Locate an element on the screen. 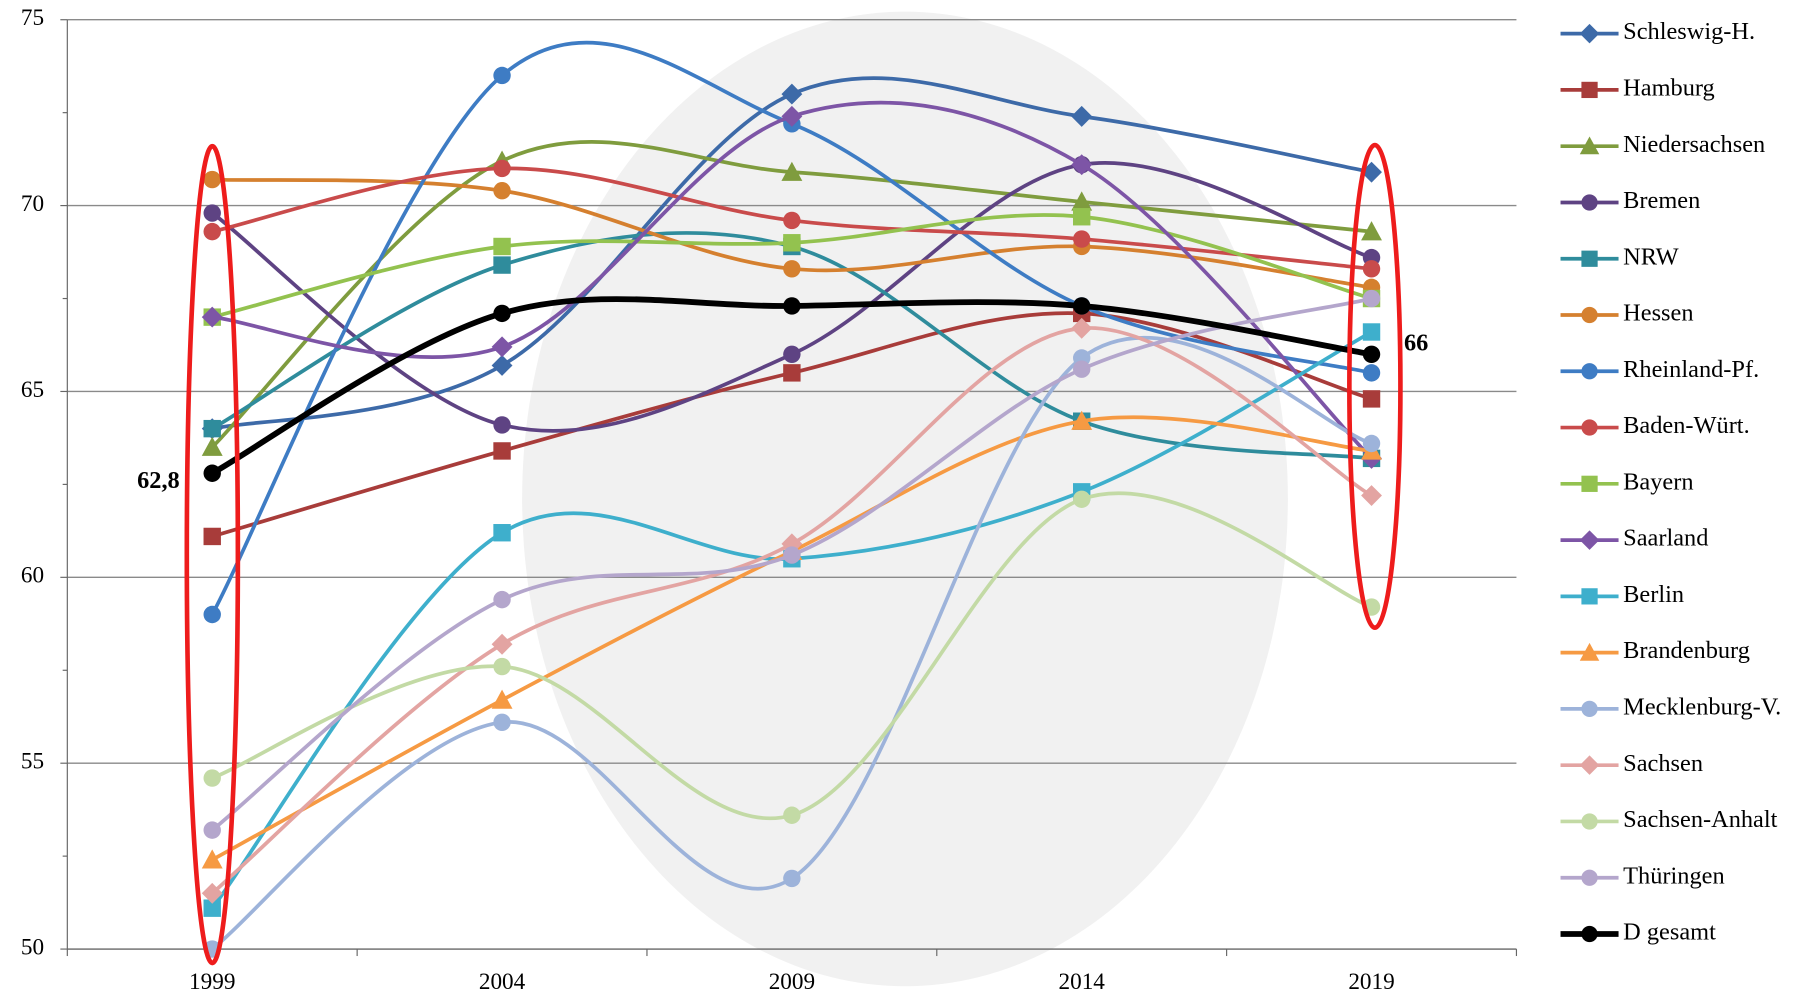 The height and width of the screenshot is (992, 1810). y-tick-label: 50 is located at coordinates (32, 947).